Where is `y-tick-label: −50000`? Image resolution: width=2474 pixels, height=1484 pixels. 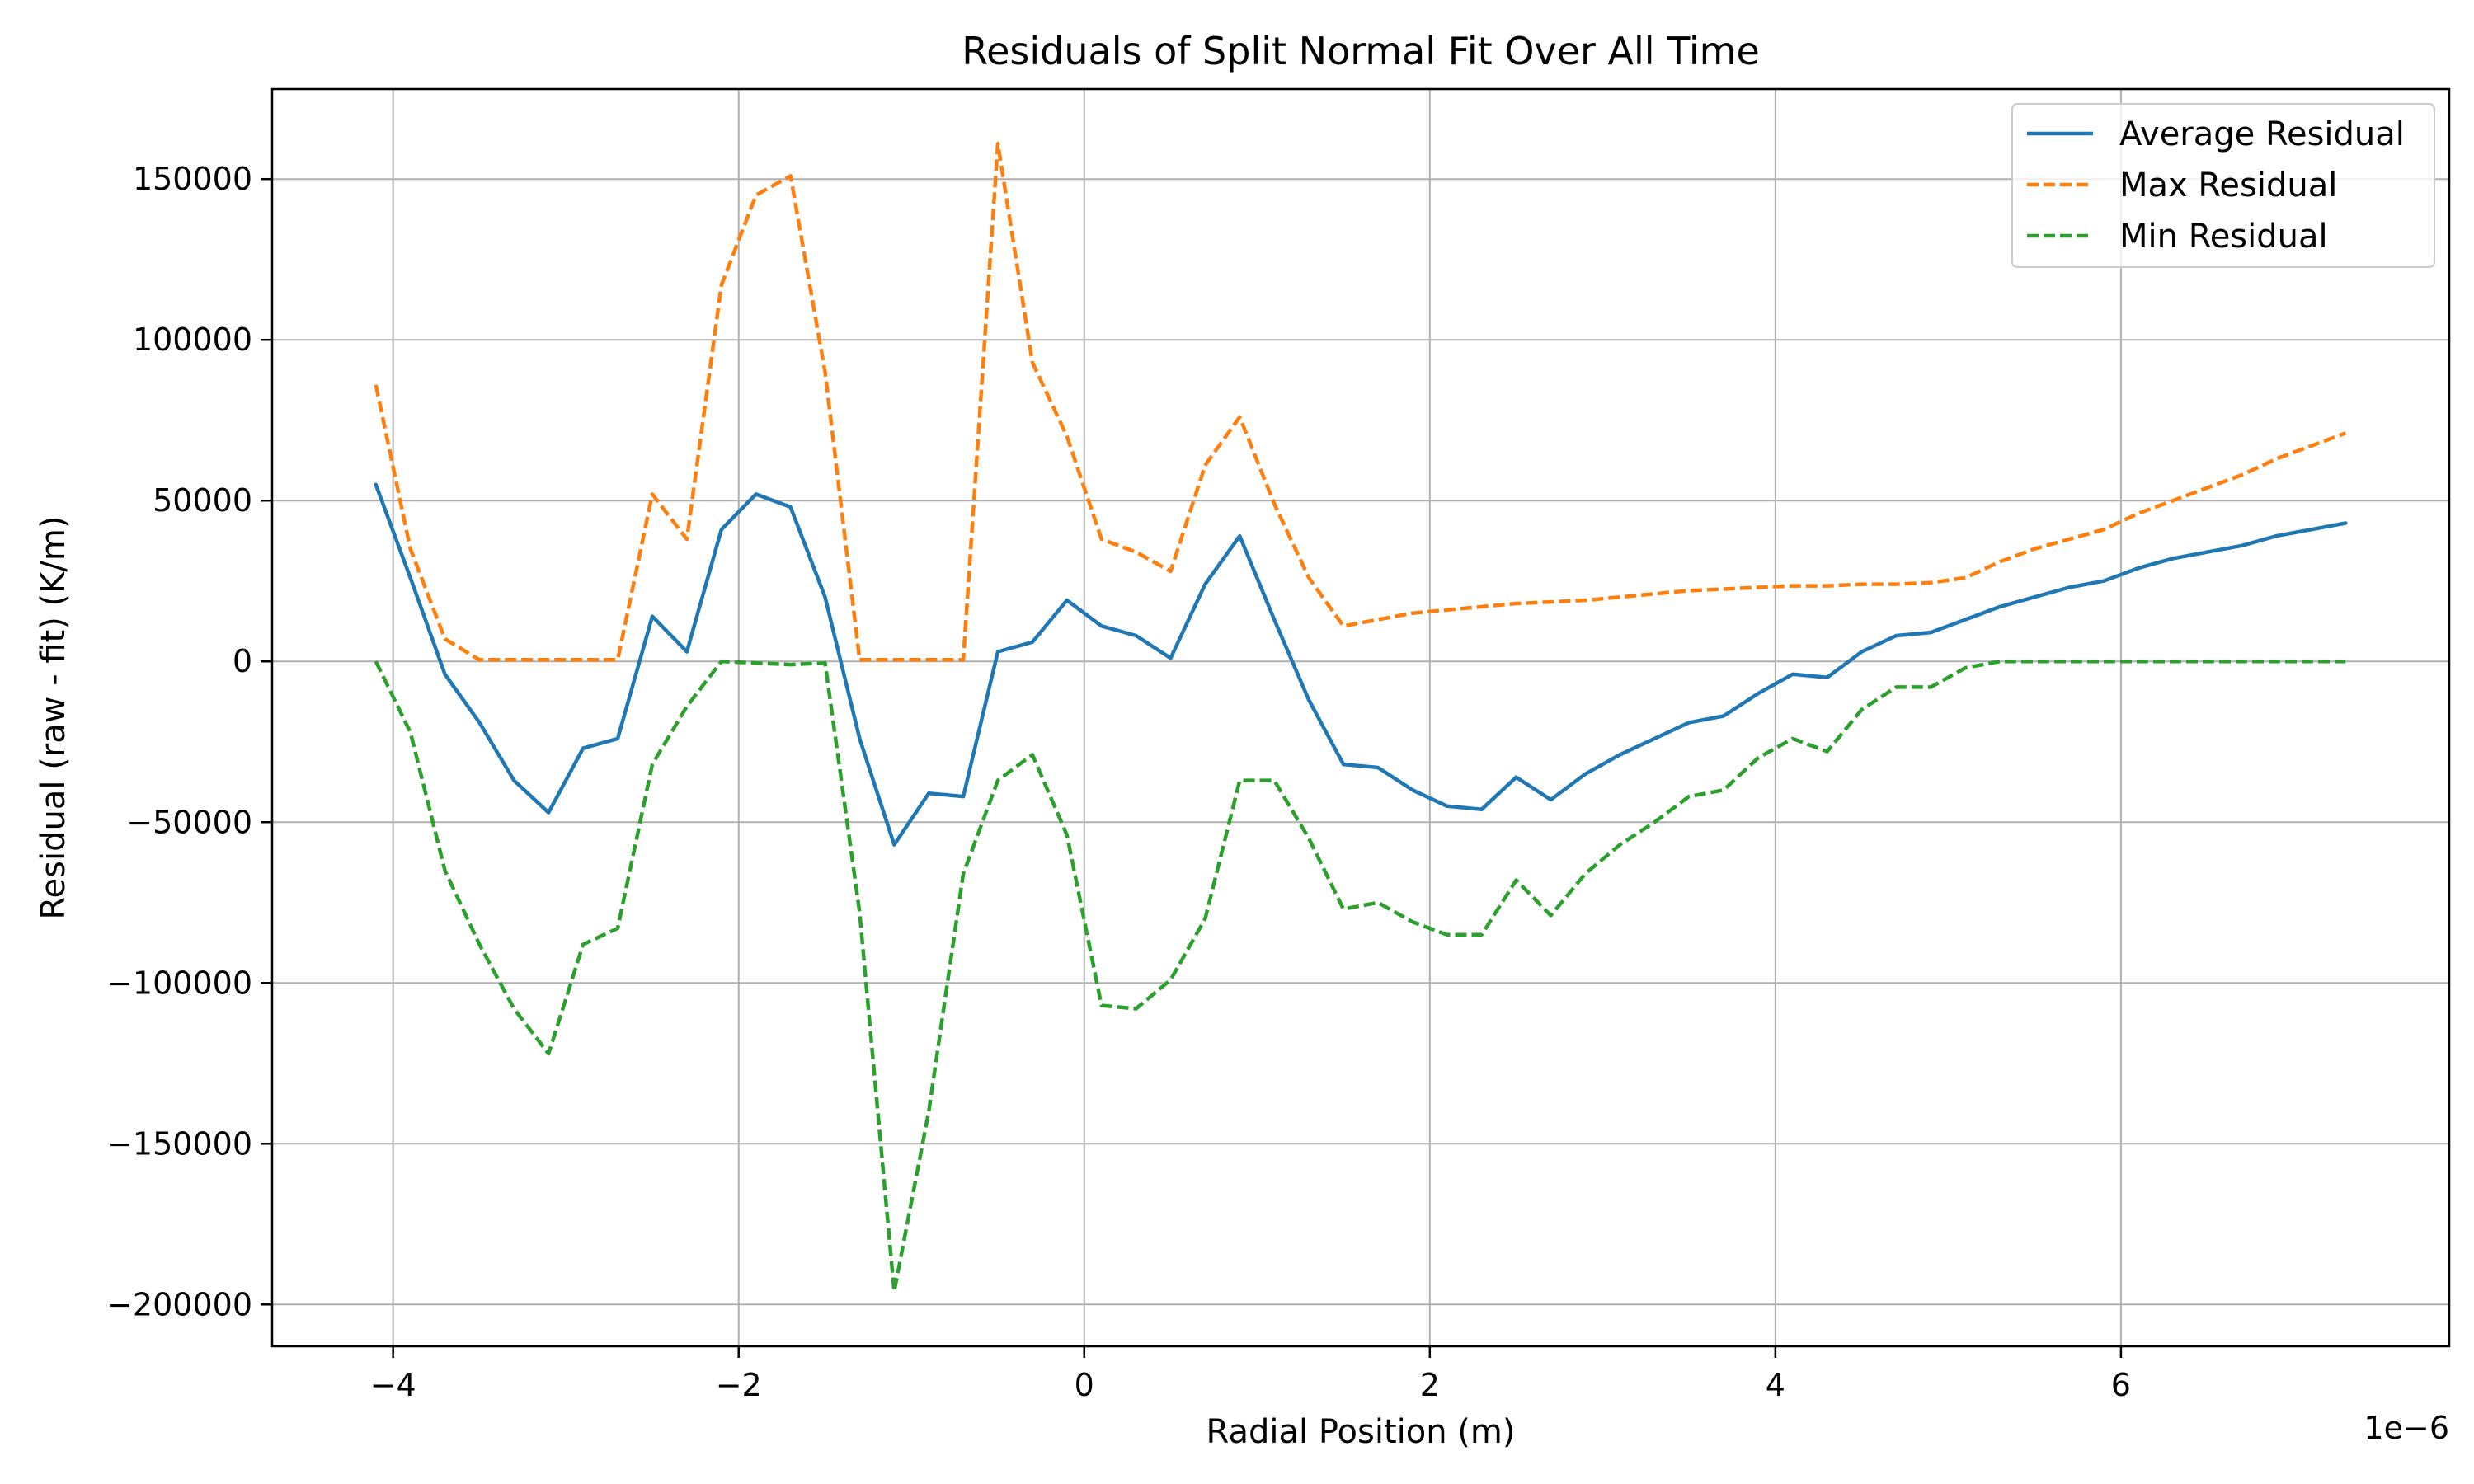 y-tick-label: −50000 is located at coordinates (189, 822).